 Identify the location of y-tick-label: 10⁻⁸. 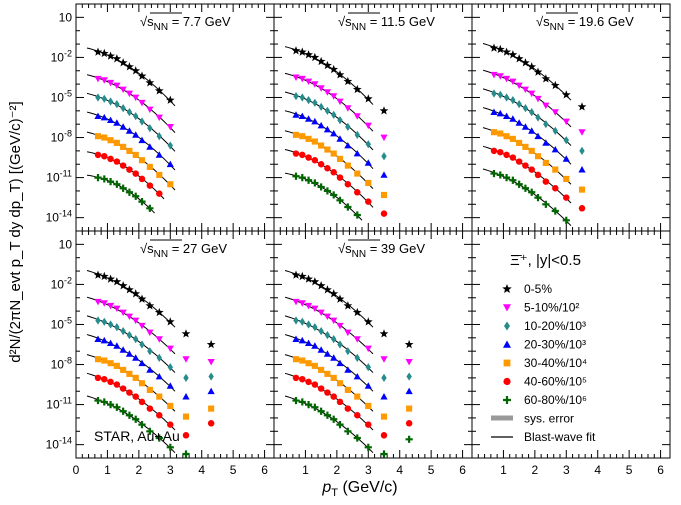
(61, 364).